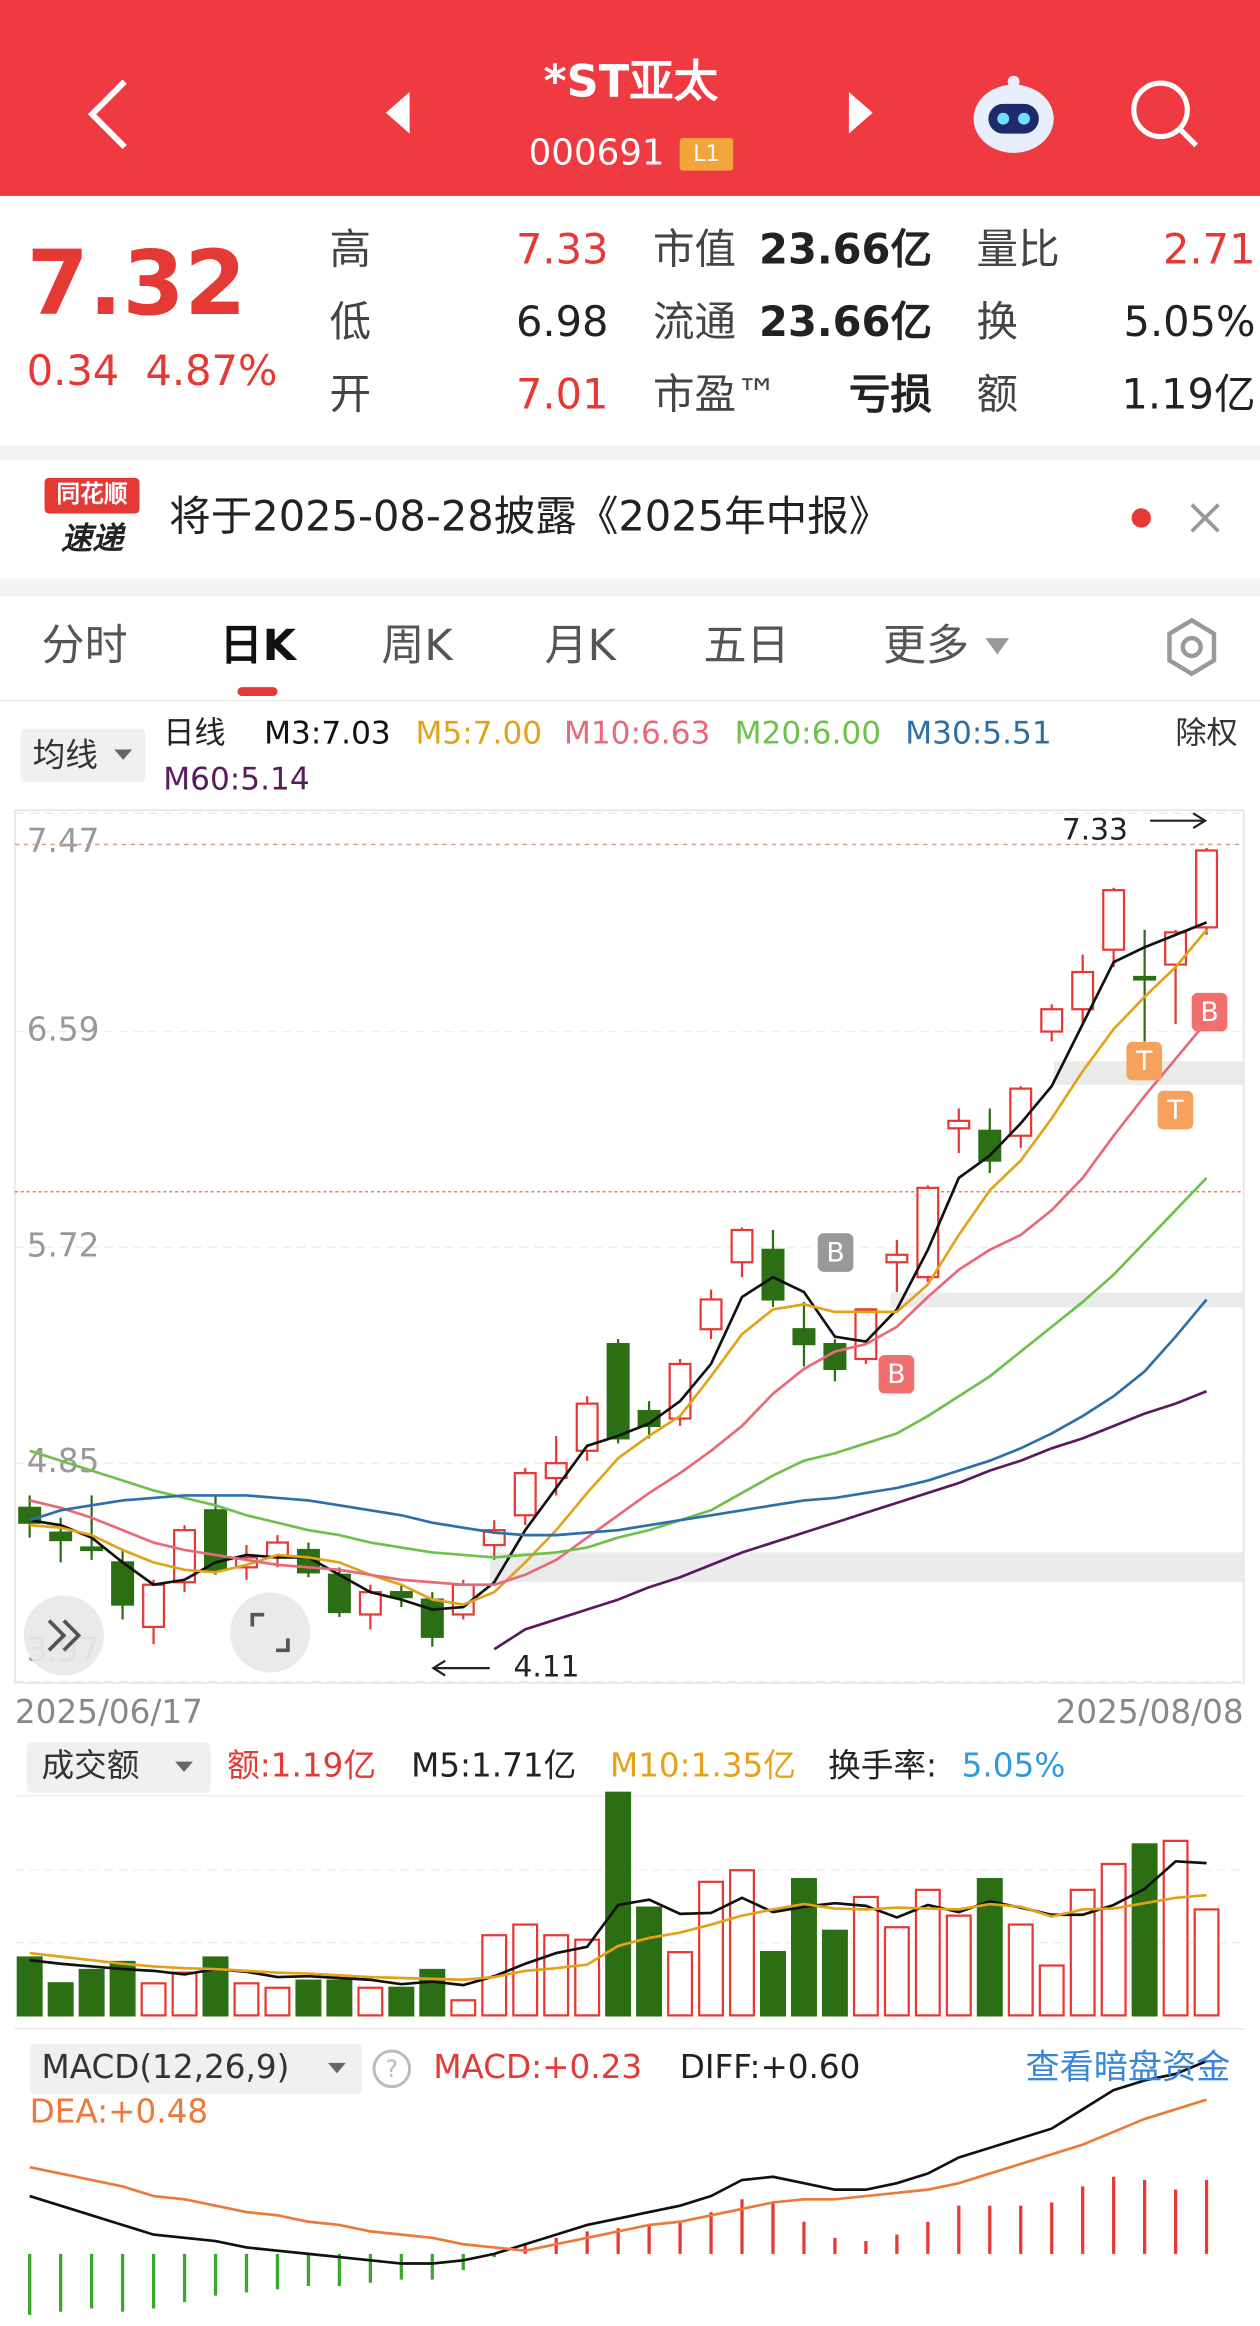 The width and height of the screenshot is (1260, 2326). I want to click on macd-selector-text: MACD(12,26,9), so click(166, 2067).